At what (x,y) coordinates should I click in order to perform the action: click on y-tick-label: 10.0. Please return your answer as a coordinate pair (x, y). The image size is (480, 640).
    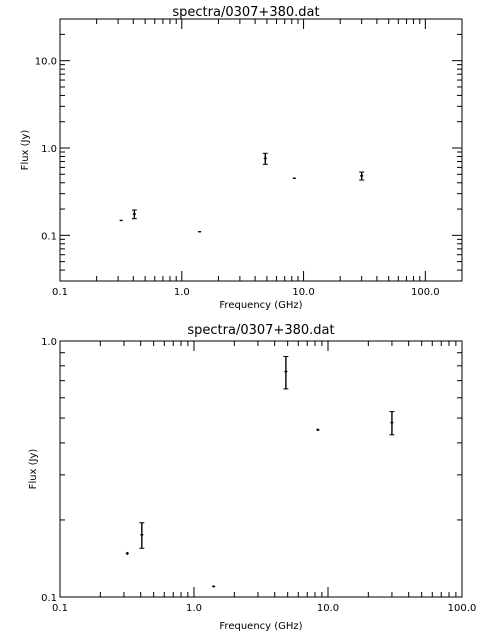
    Looking at the image, I should click on (46, 62).